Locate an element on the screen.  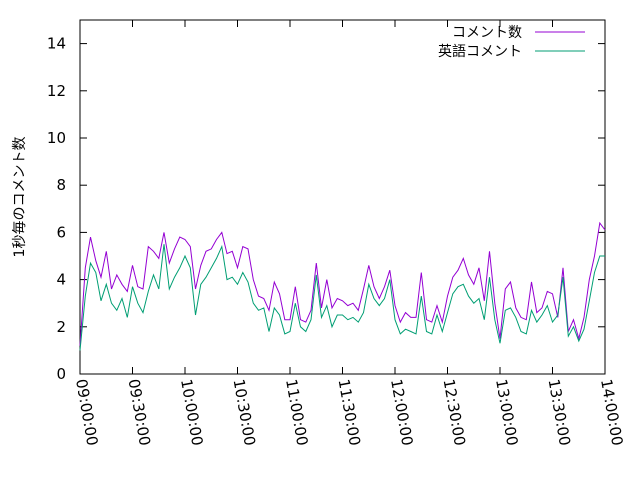
y-tick-label-4: 4 is located at coordinates (61, 280).